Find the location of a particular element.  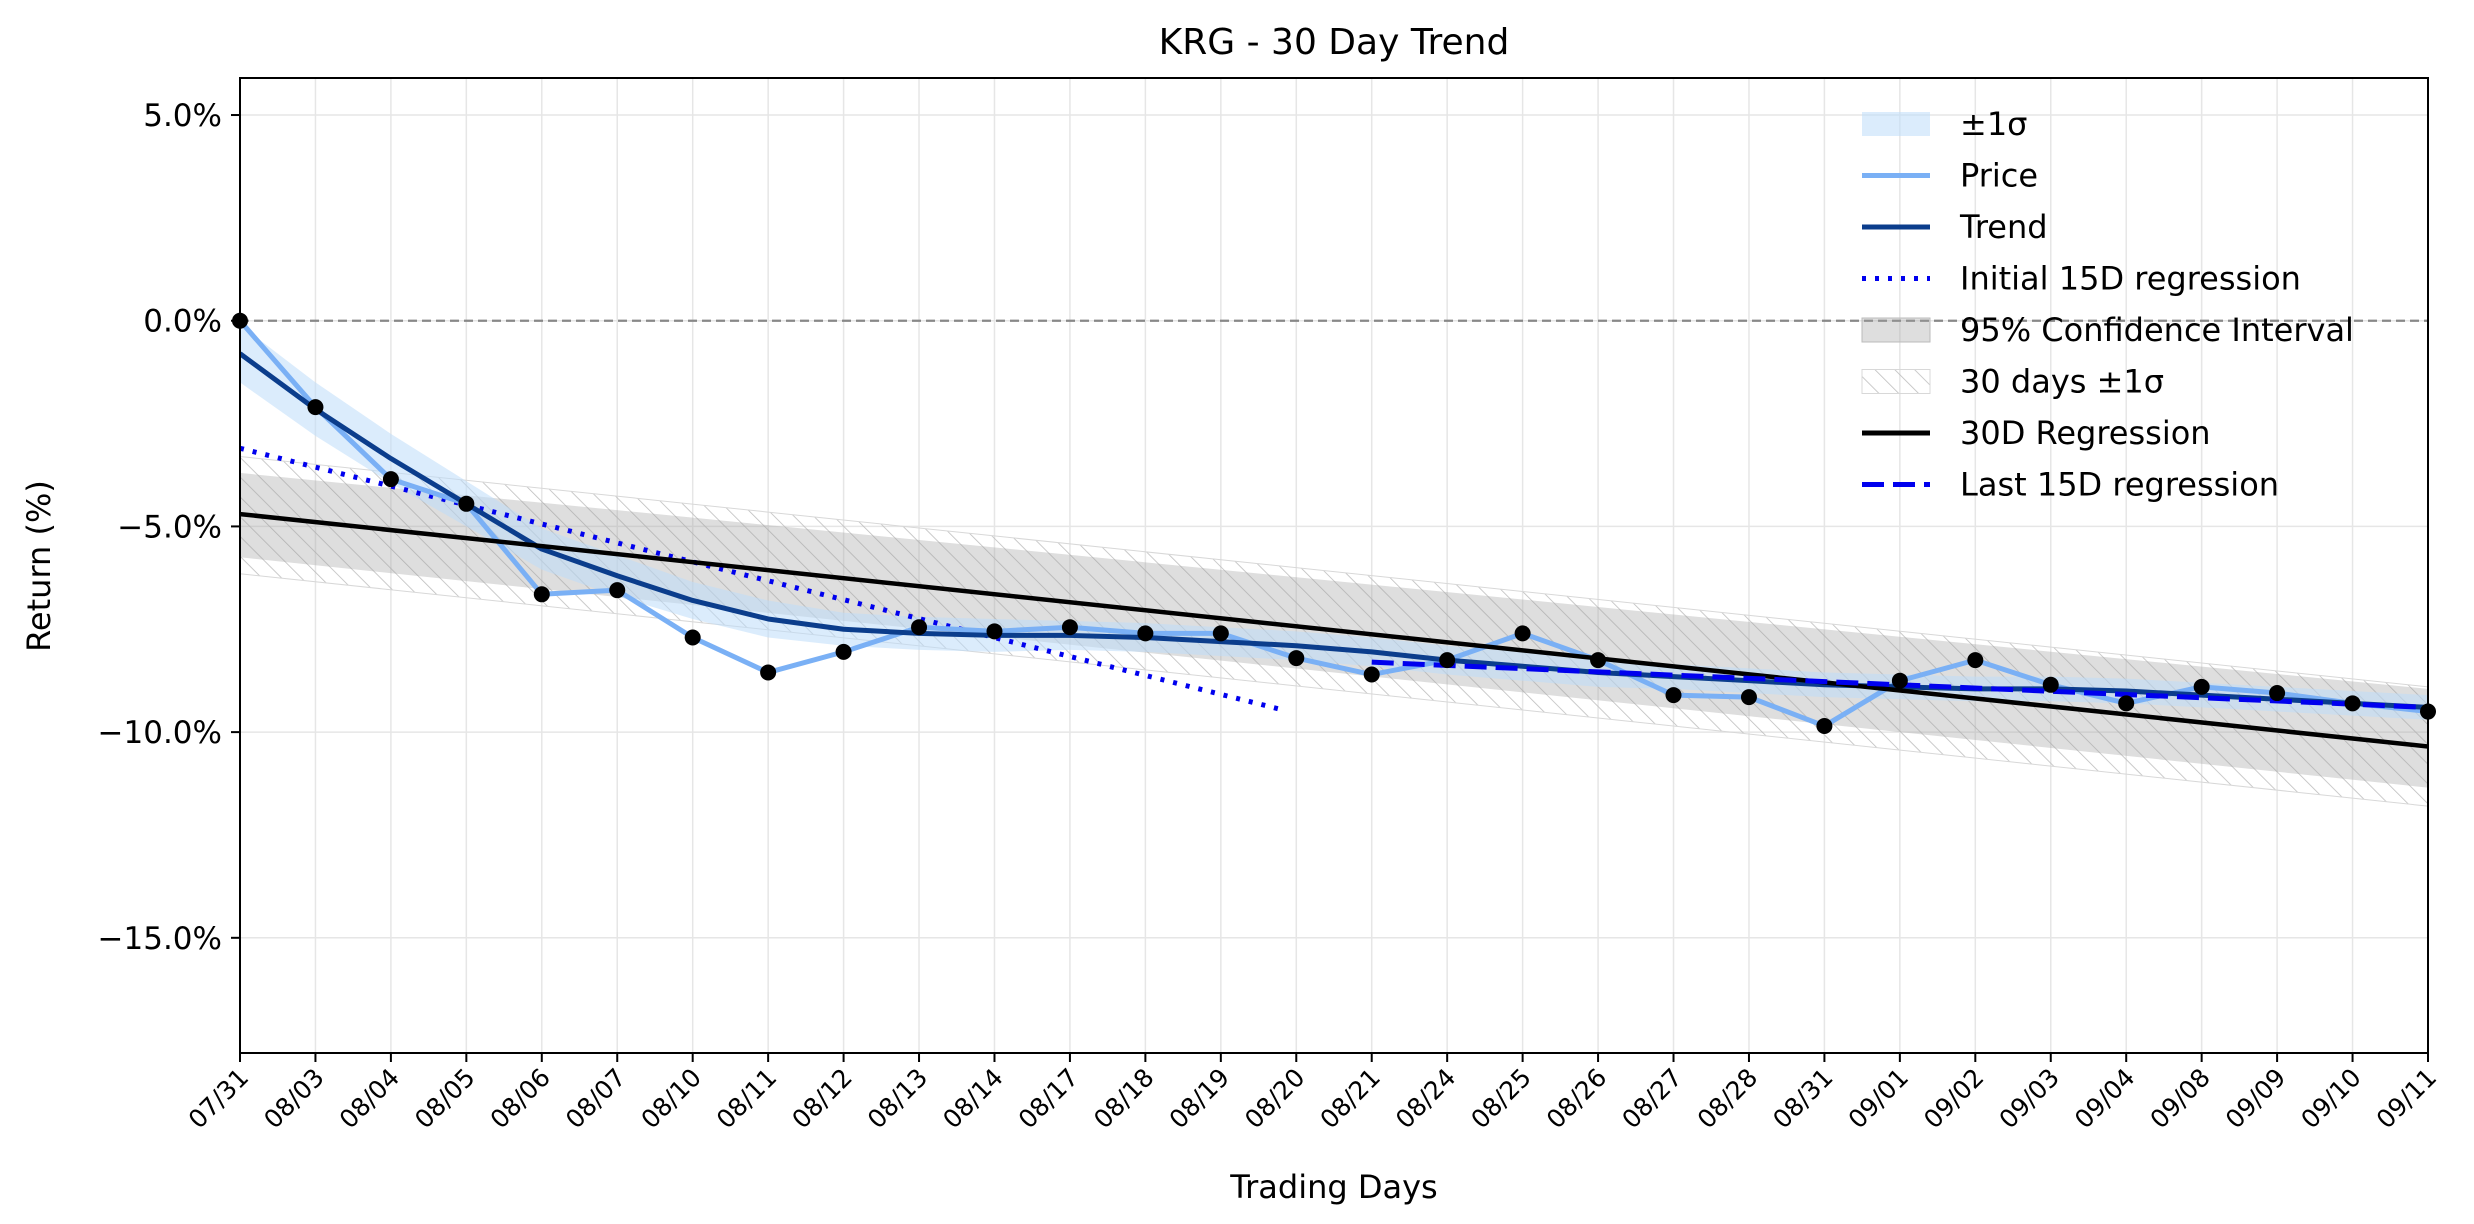

x-tick-label: 08/26 is located at coordinates (1576, 1098).